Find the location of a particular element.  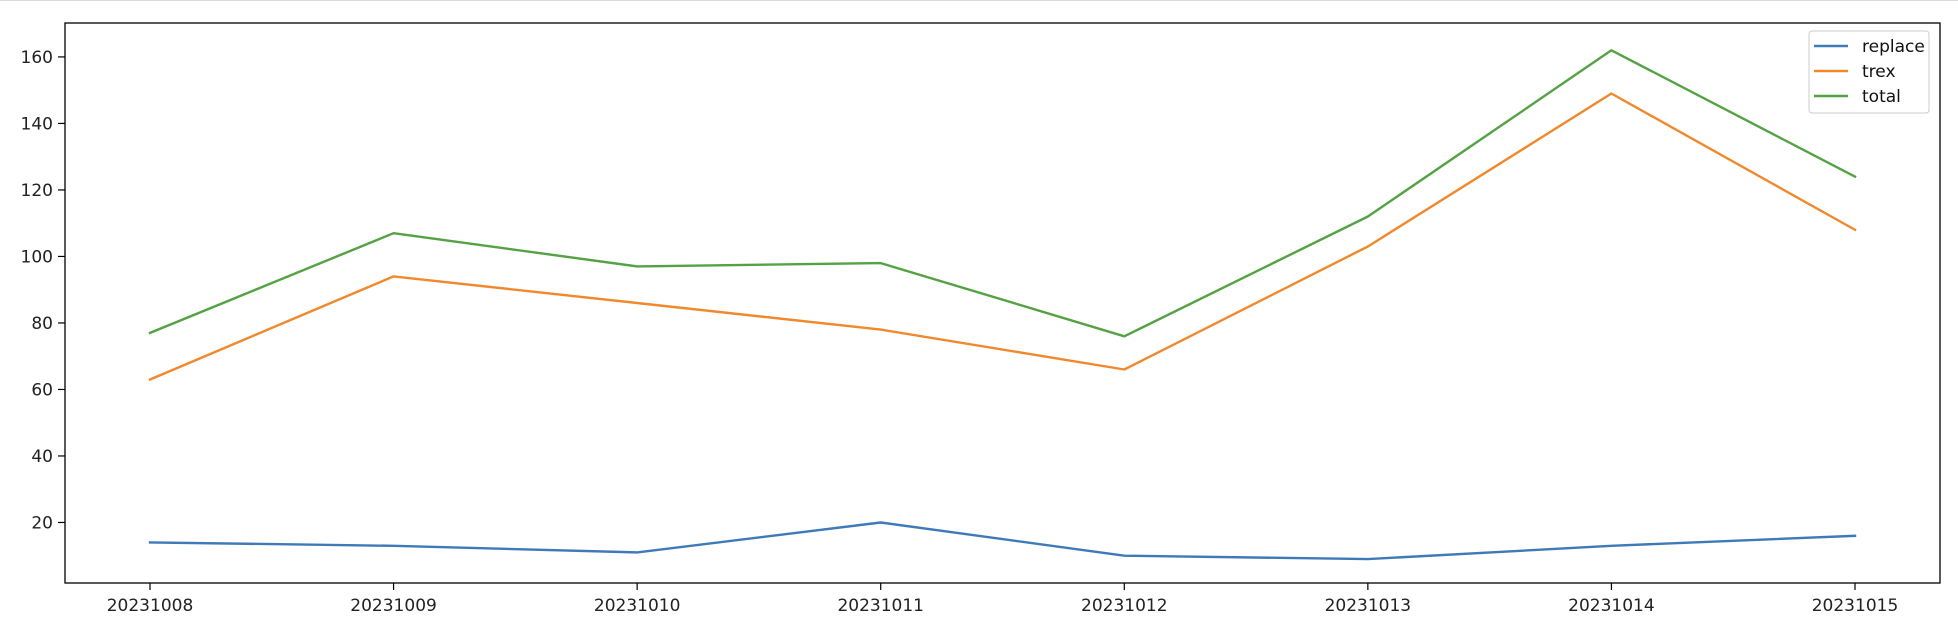

x-tick-label: 20231013 is located at coordinates (1368, 606).